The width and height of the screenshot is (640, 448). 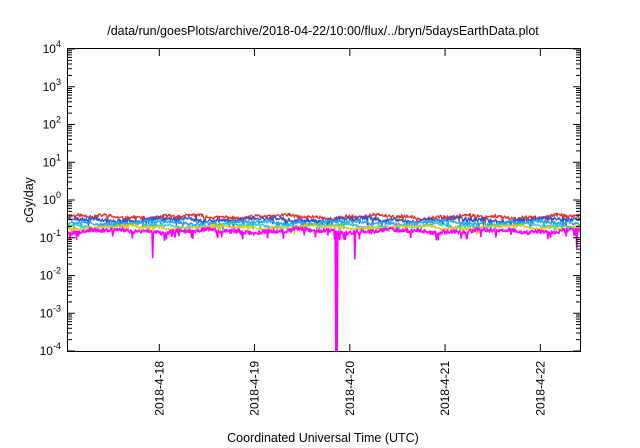 I want to click on x-tick-label: 2018-4-18, so click(x=159, y=388).